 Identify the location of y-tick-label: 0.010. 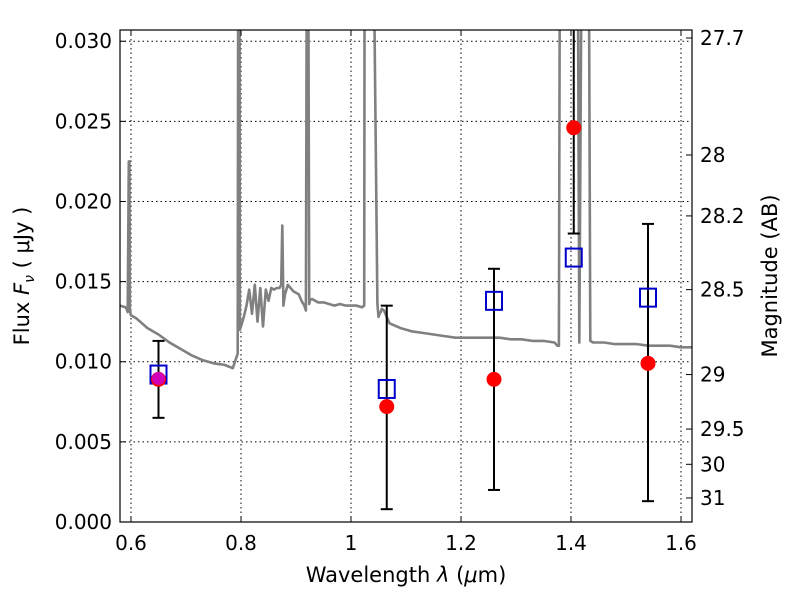
(83, 362).